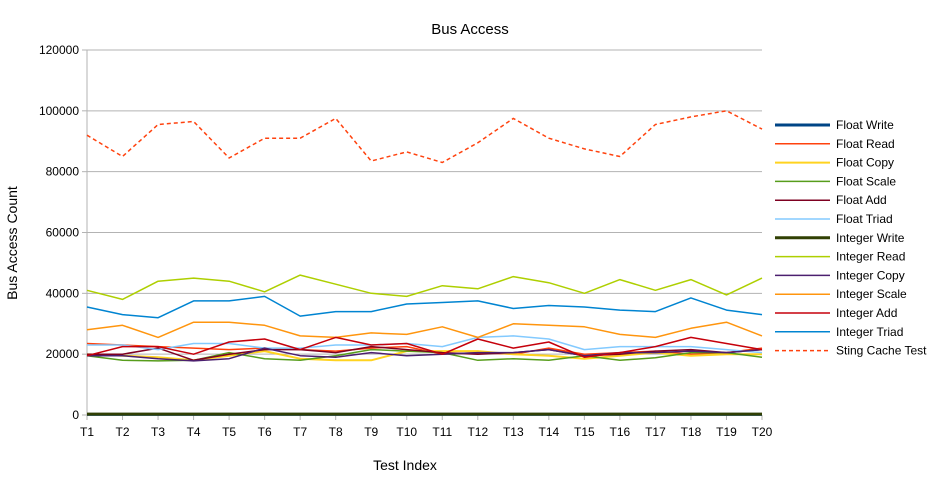  What do you see at coordinates (424, 137) in the screenshot?
I see `series-line-sting-cache-test` at bounding box center [424, 137].